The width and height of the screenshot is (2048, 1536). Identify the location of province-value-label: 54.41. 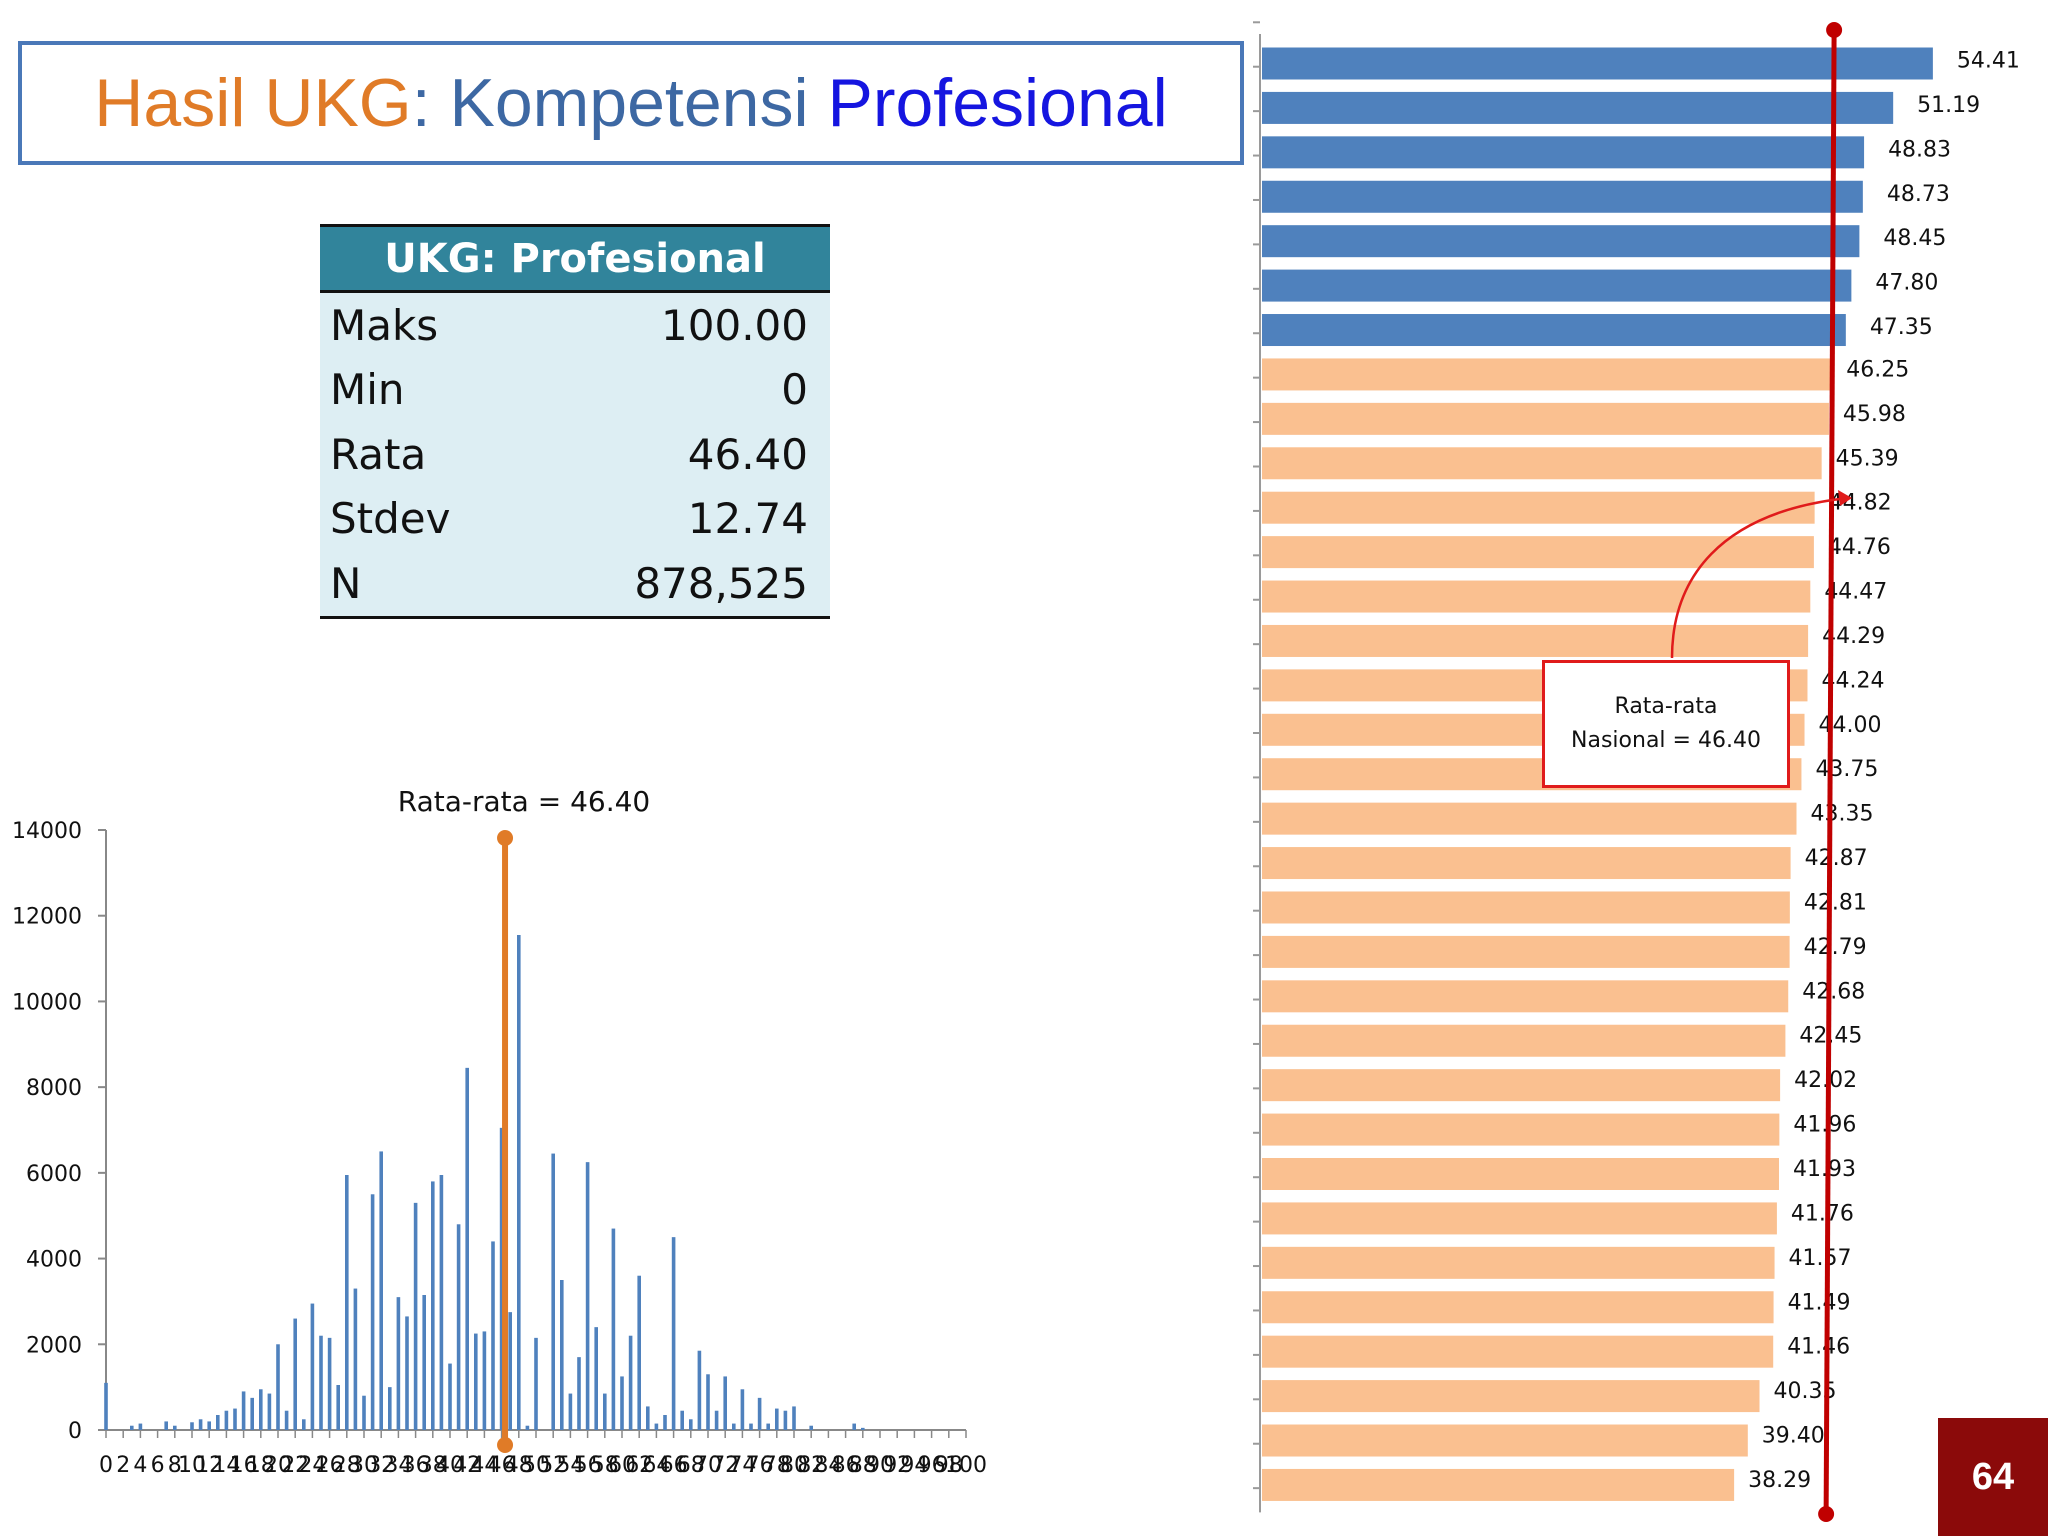
(1988, 61).